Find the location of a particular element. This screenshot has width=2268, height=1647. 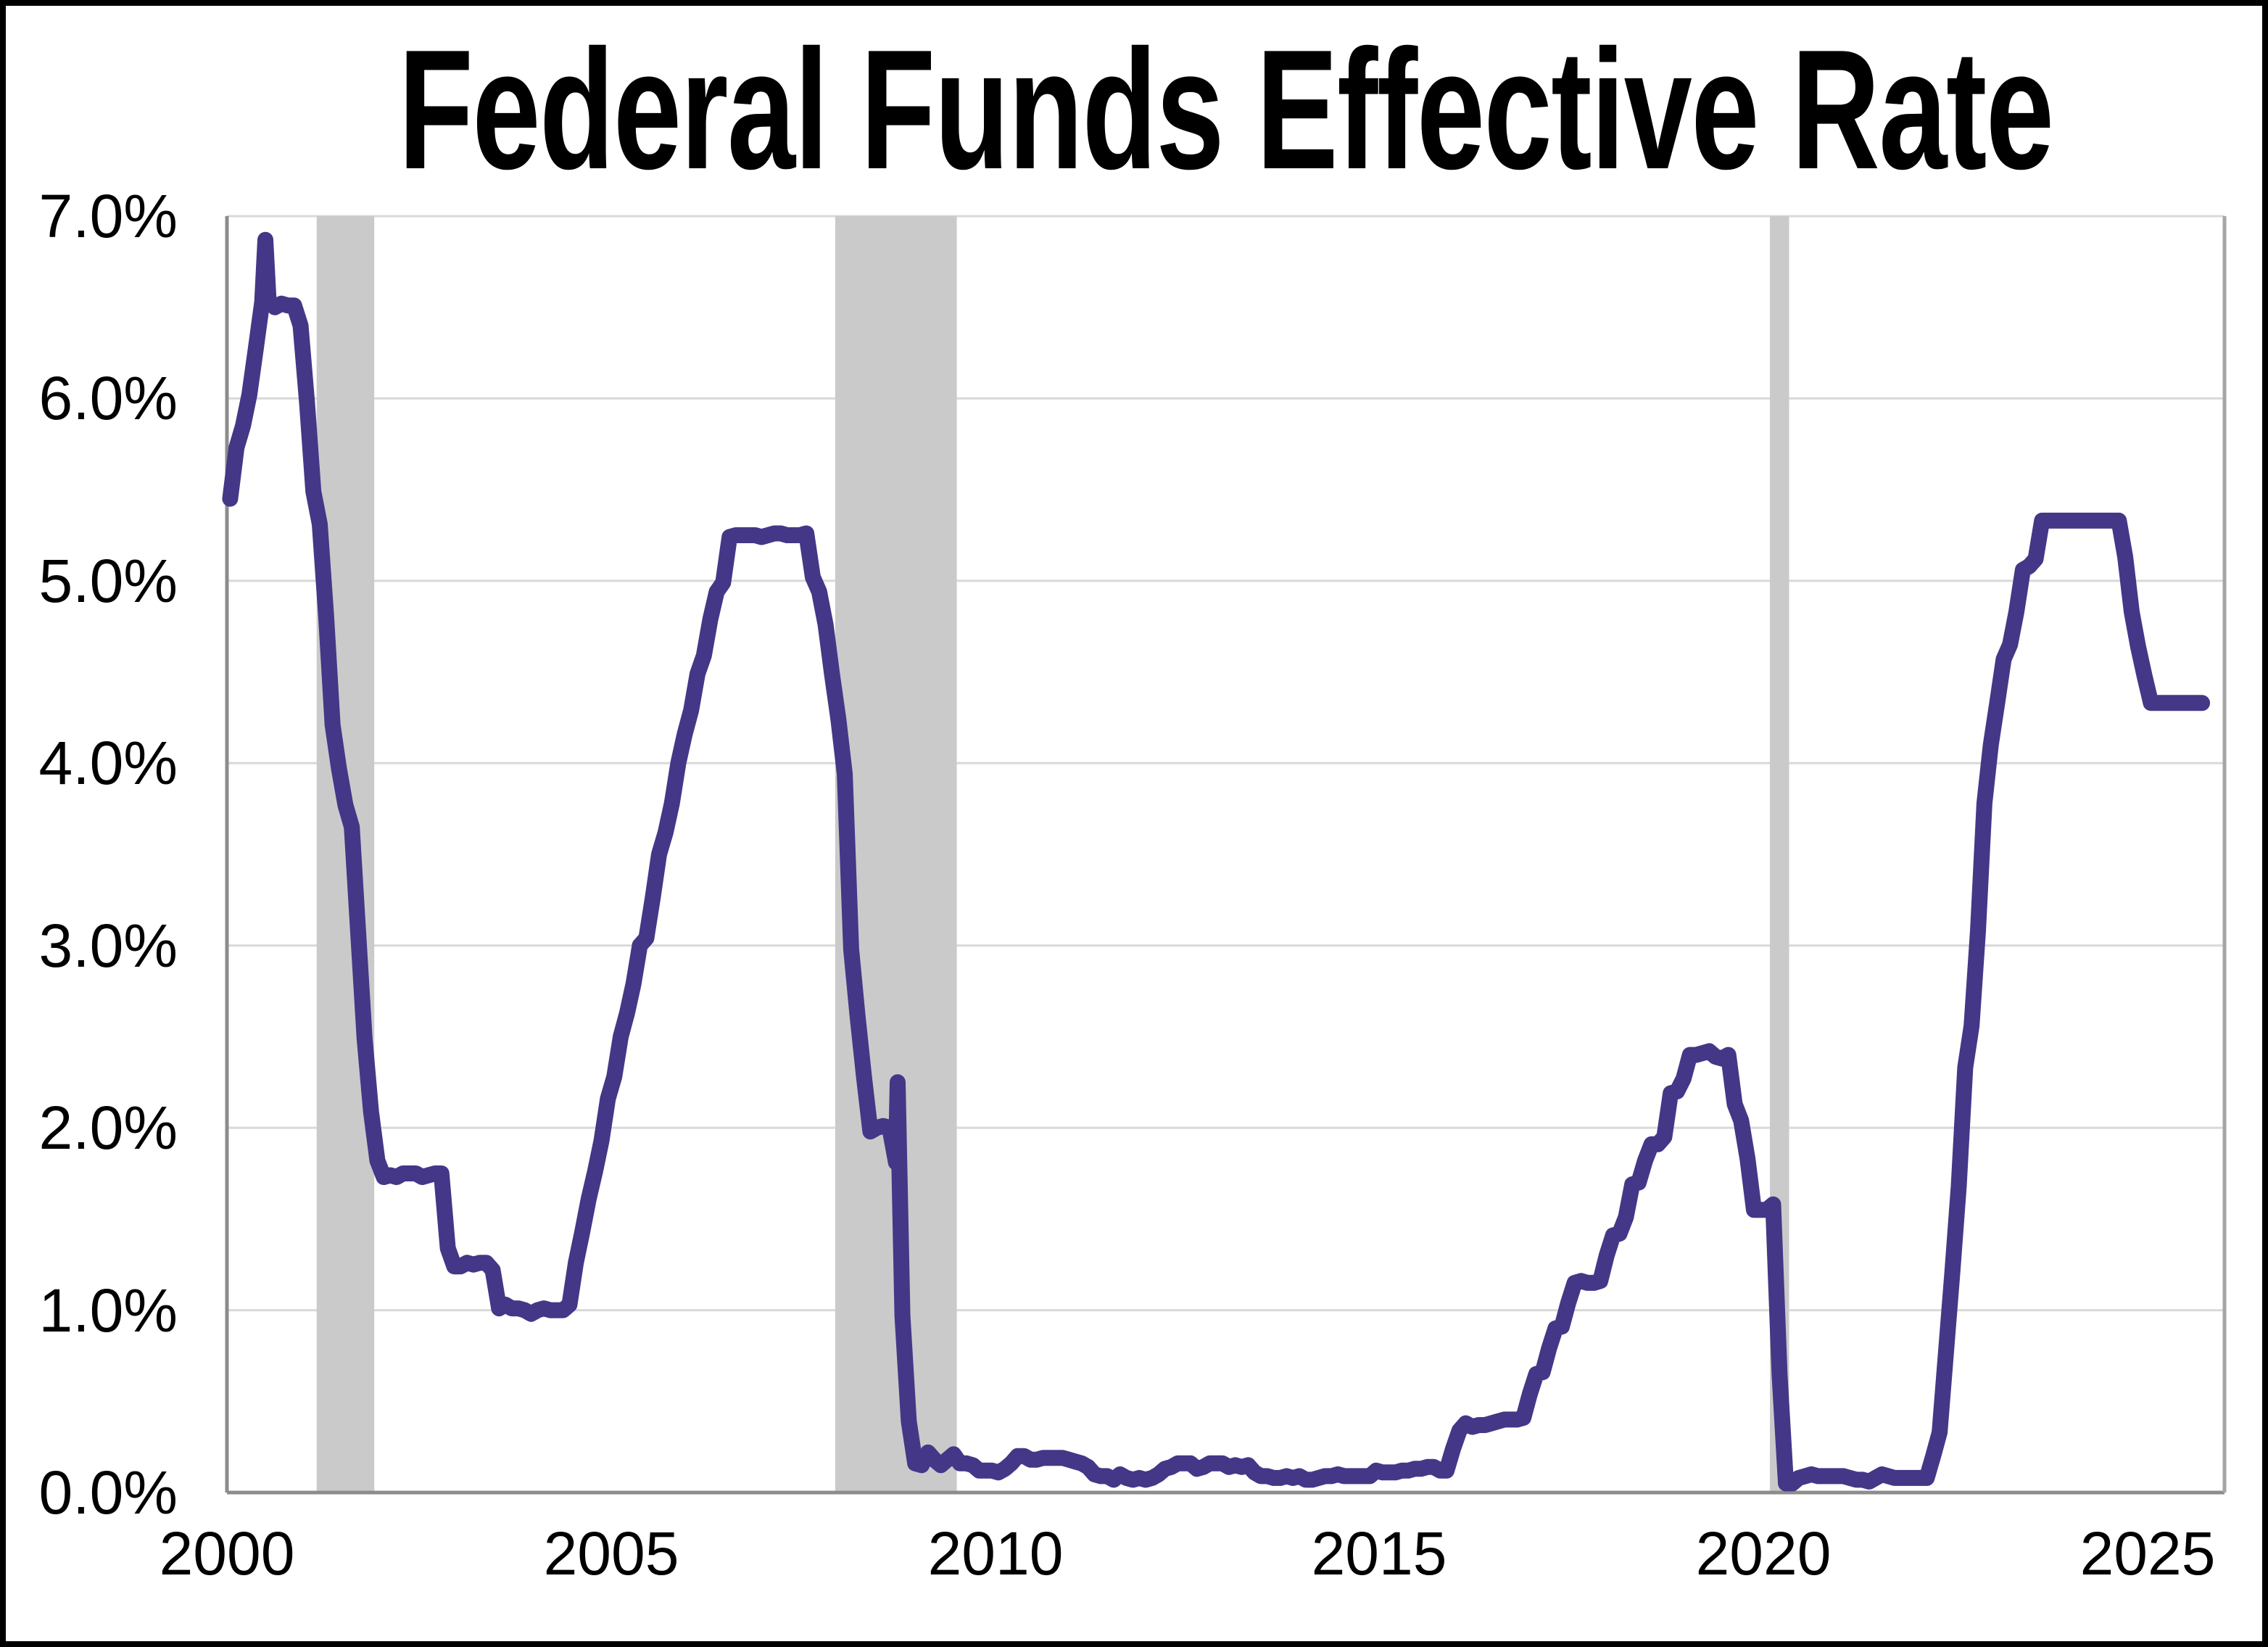

chart-title: Federal Funds Effective Rate is located at coordinates (1226, 109).